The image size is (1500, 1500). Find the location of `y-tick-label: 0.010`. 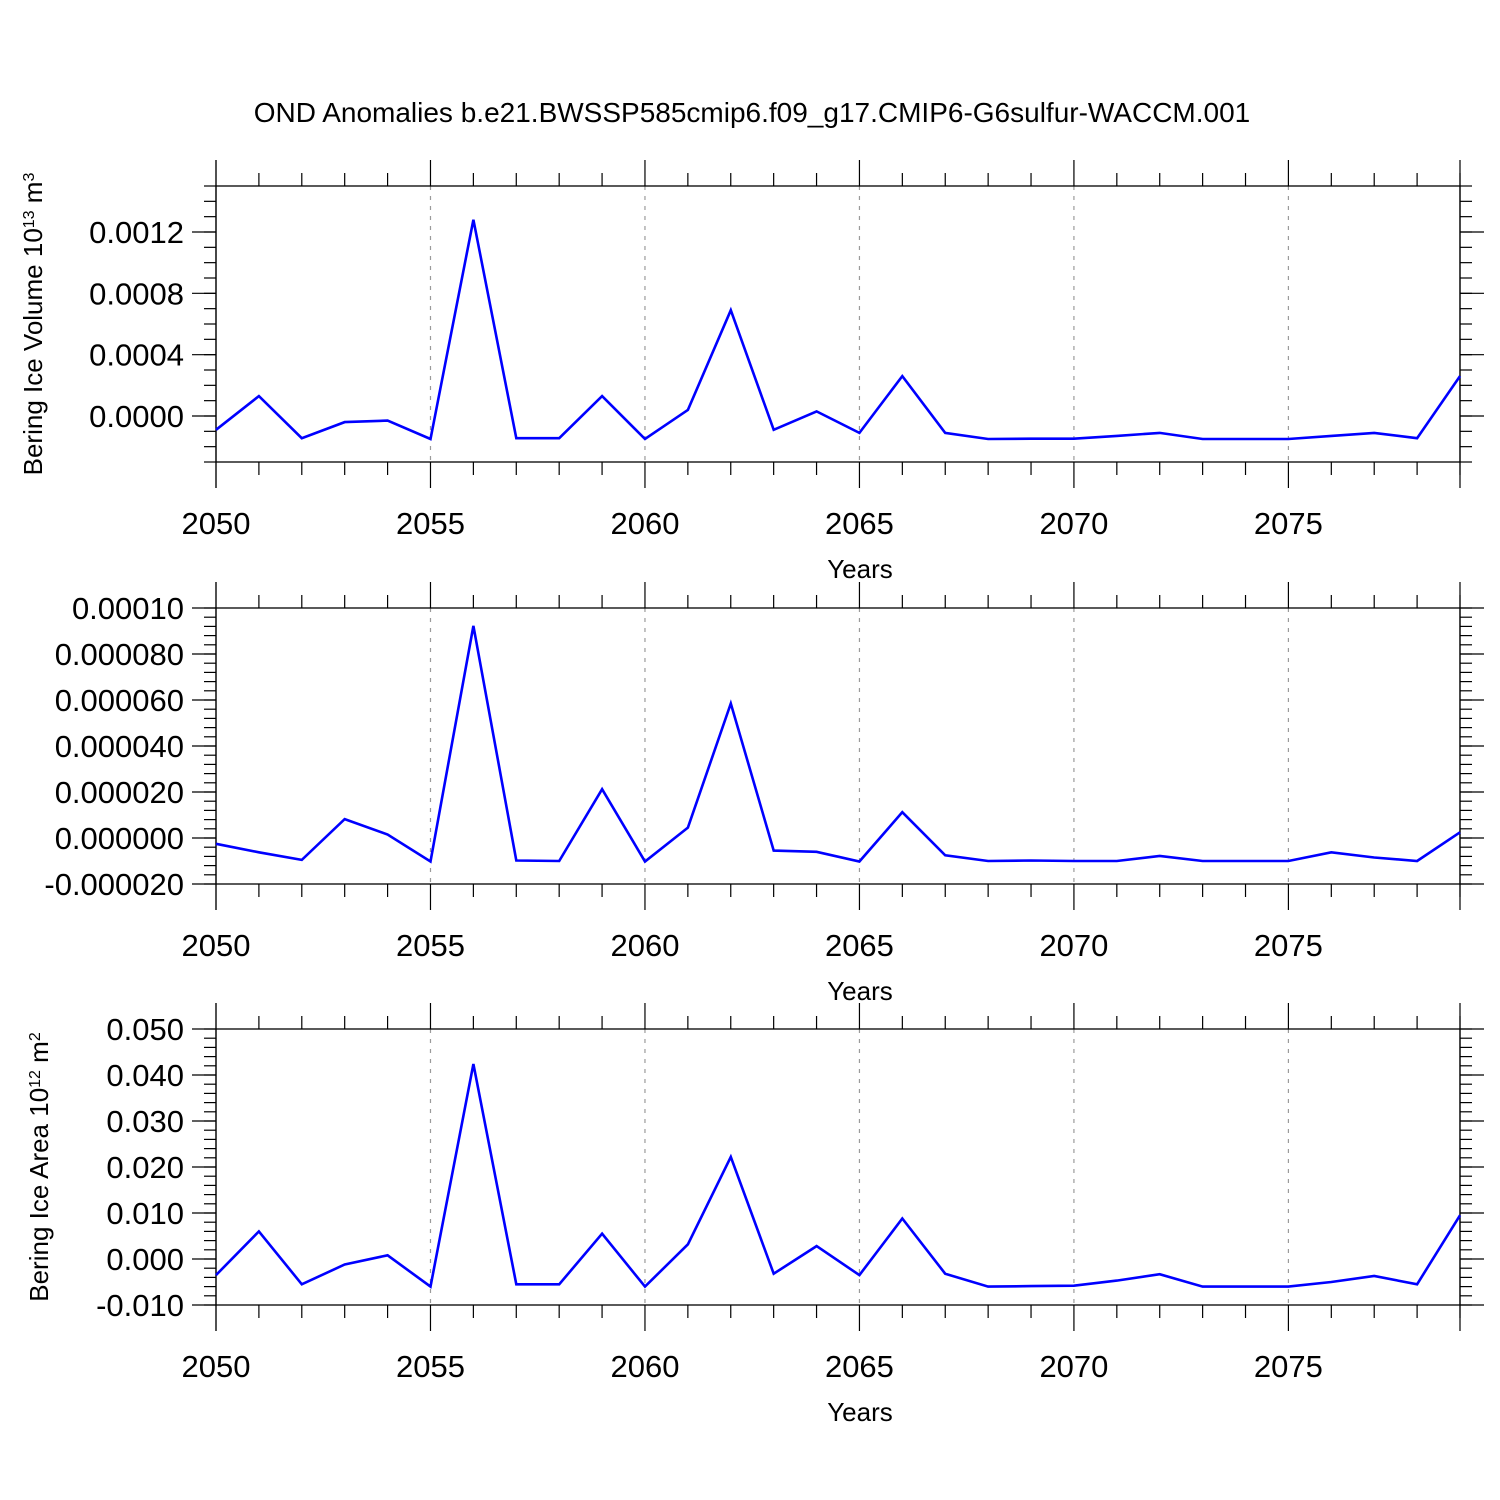

y-tick-label: 0.010 is located at coordinates (145, 1213).